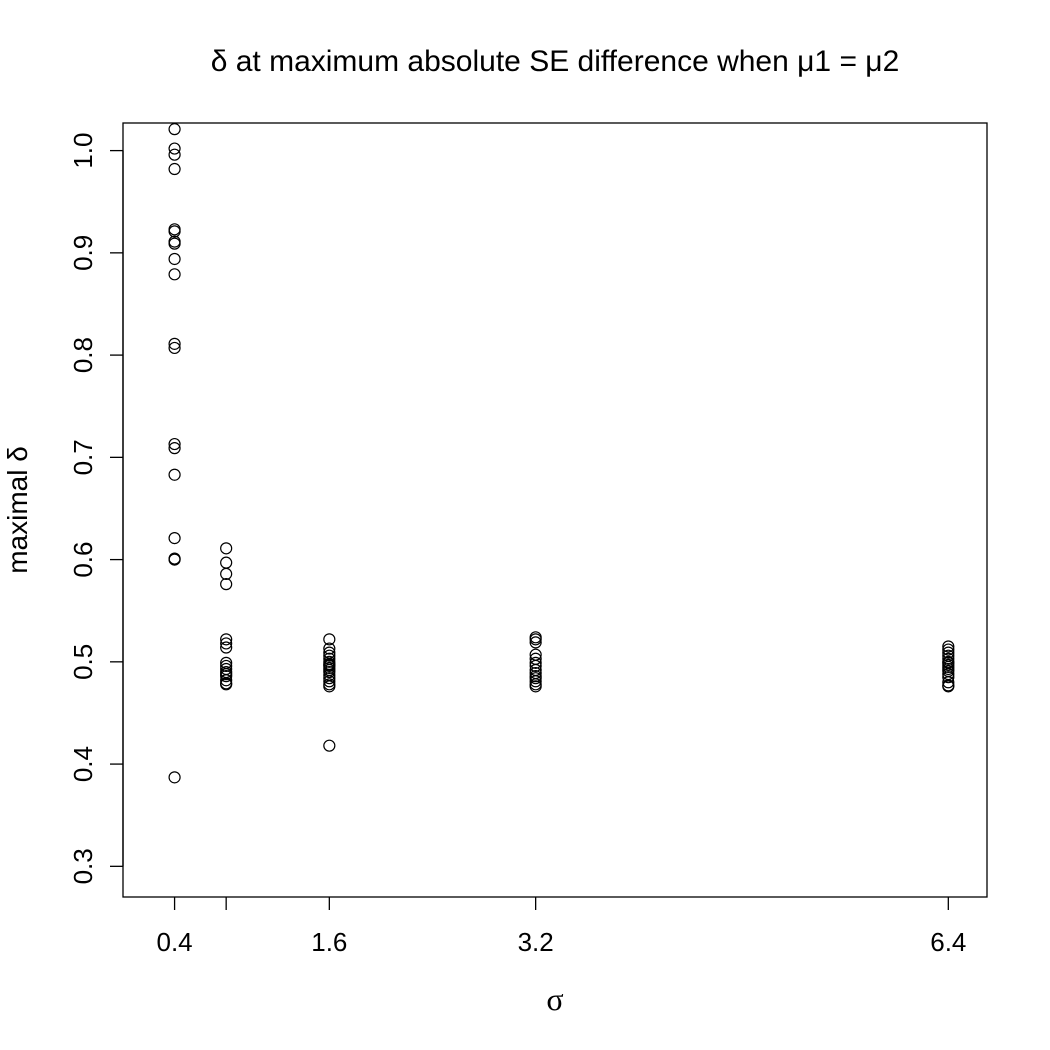 Image resolution: width=1050 pixels, height=1050 pixels. I want to click on x-axis-label: σ, so click(554, 999).